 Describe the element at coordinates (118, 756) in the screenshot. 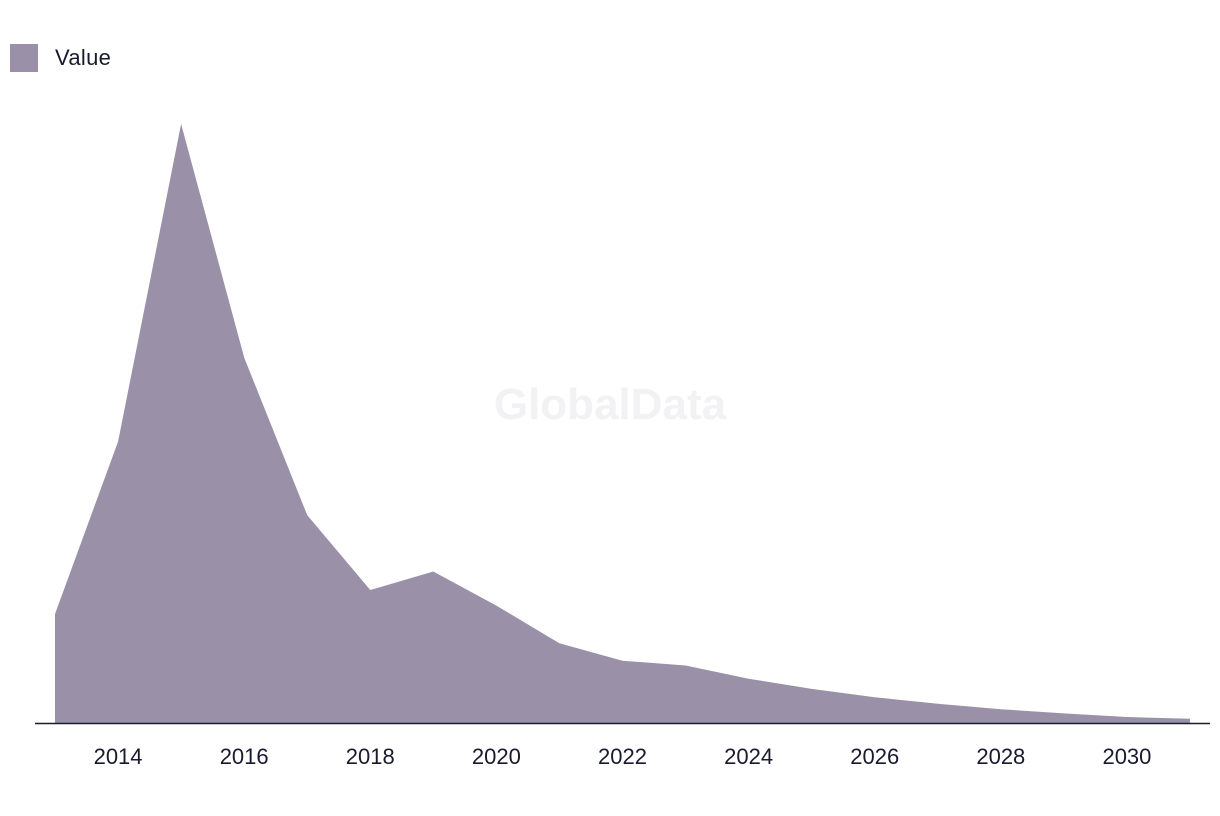

I see `x-tick-label: 2014` at that location.